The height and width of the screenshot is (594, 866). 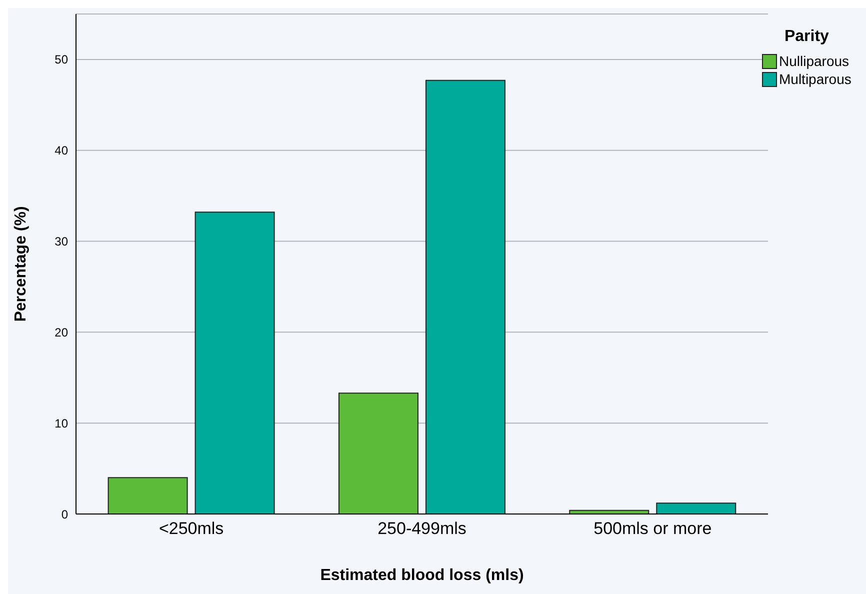 I want to click on x-tick-label: 250-499mls, so click(x=422, y=528).